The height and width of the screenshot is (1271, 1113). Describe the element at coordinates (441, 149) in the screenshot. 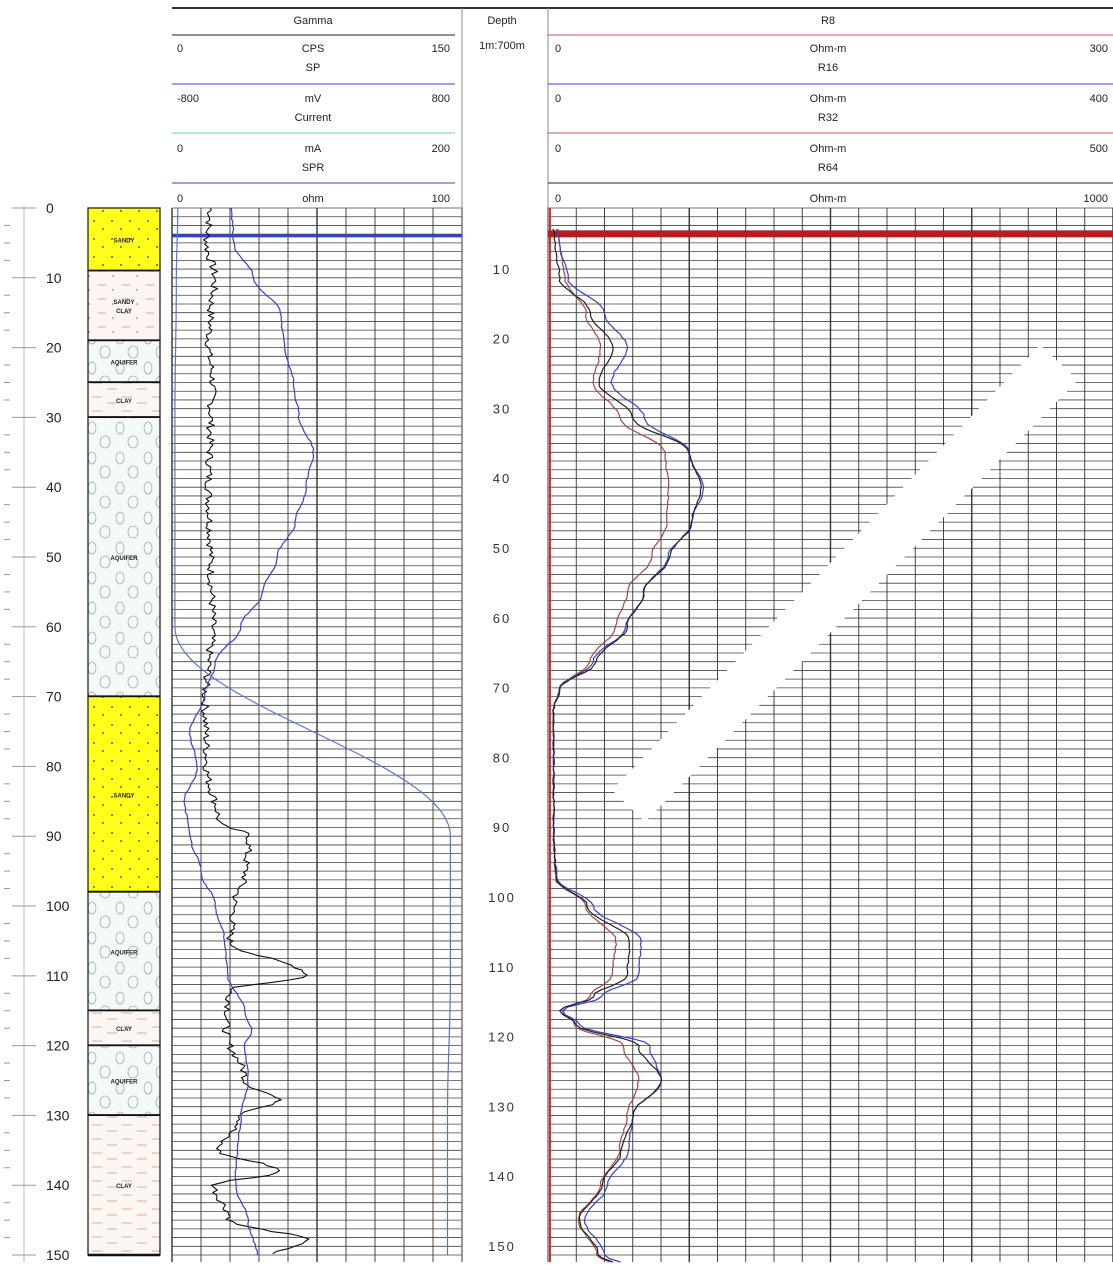

I see `current-max: 200` at that location.